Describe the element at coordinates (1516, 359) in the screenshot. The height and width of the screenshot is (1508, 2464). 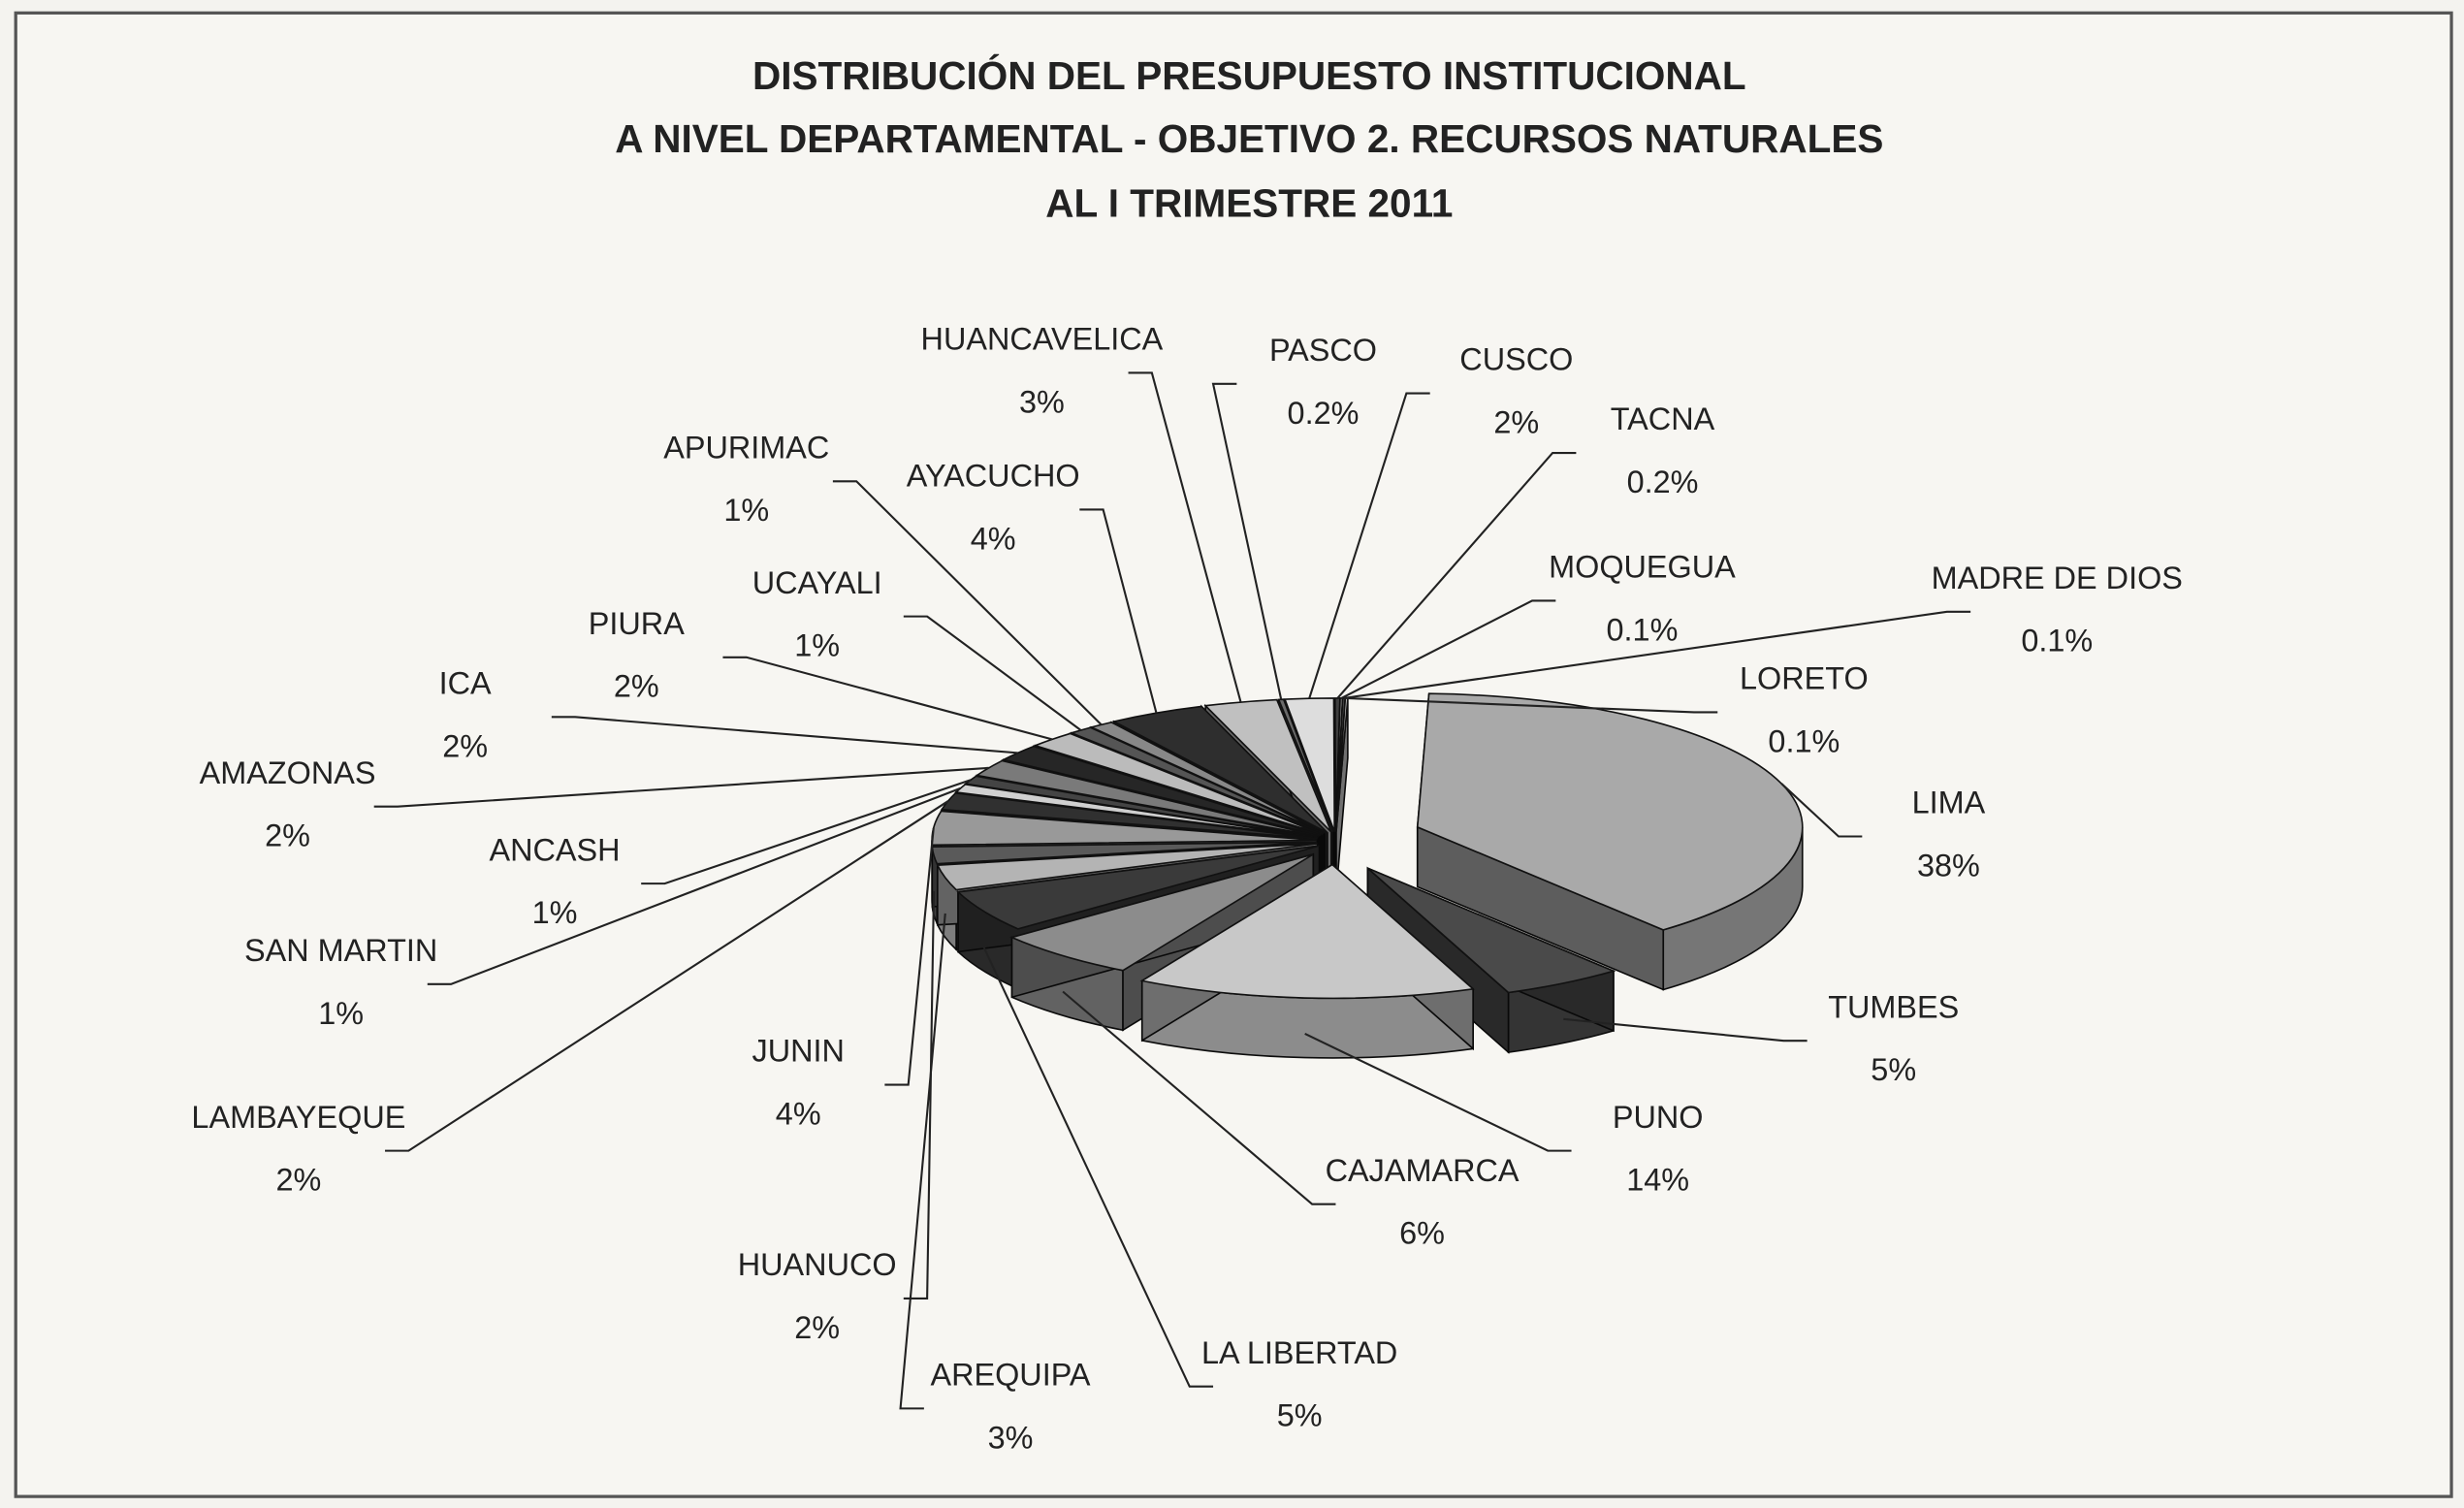
I see `slice-label: CUSCO` at that location.